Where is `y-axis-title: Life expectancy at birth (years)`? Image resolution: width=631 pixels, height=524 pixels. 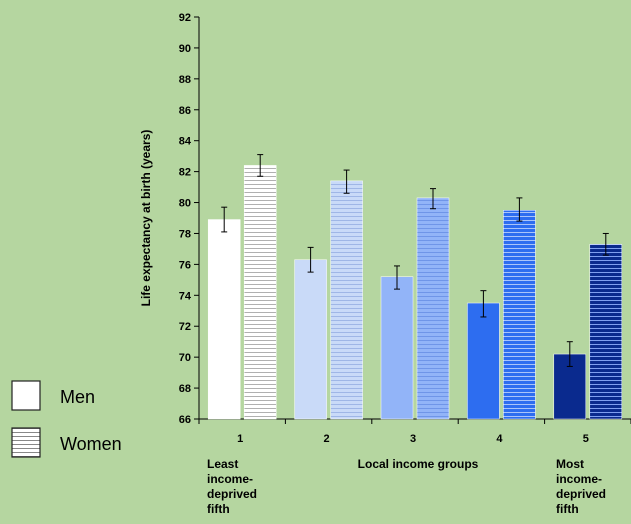
y-axis-title: Life expectancy at birth (years) is located at coordinates (146, 218).